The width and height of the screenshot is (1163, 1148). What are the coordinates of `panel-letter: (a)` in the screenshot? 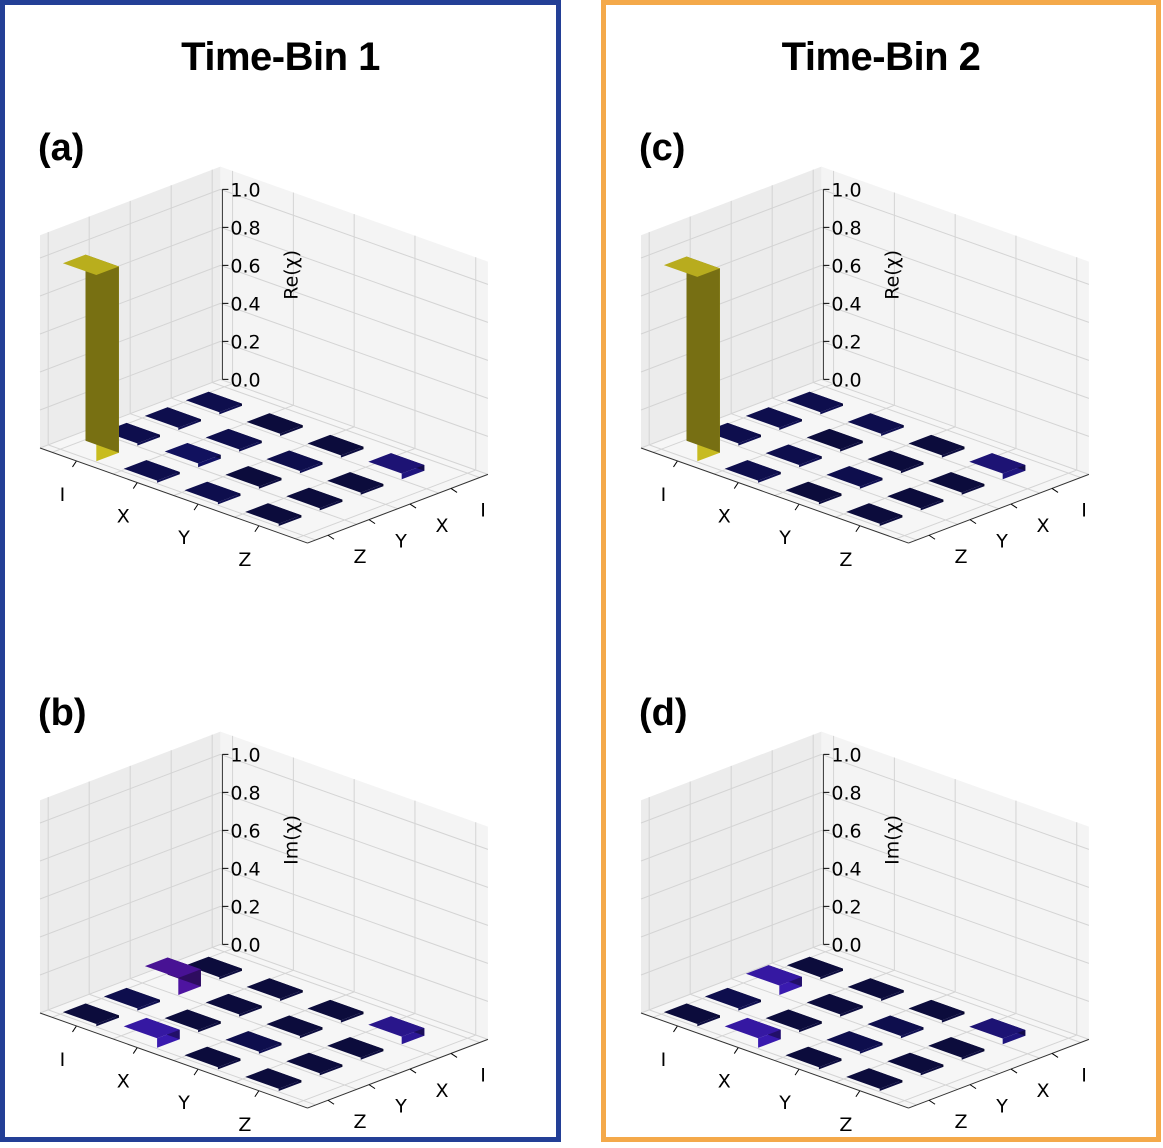 It's located at (61, 148).